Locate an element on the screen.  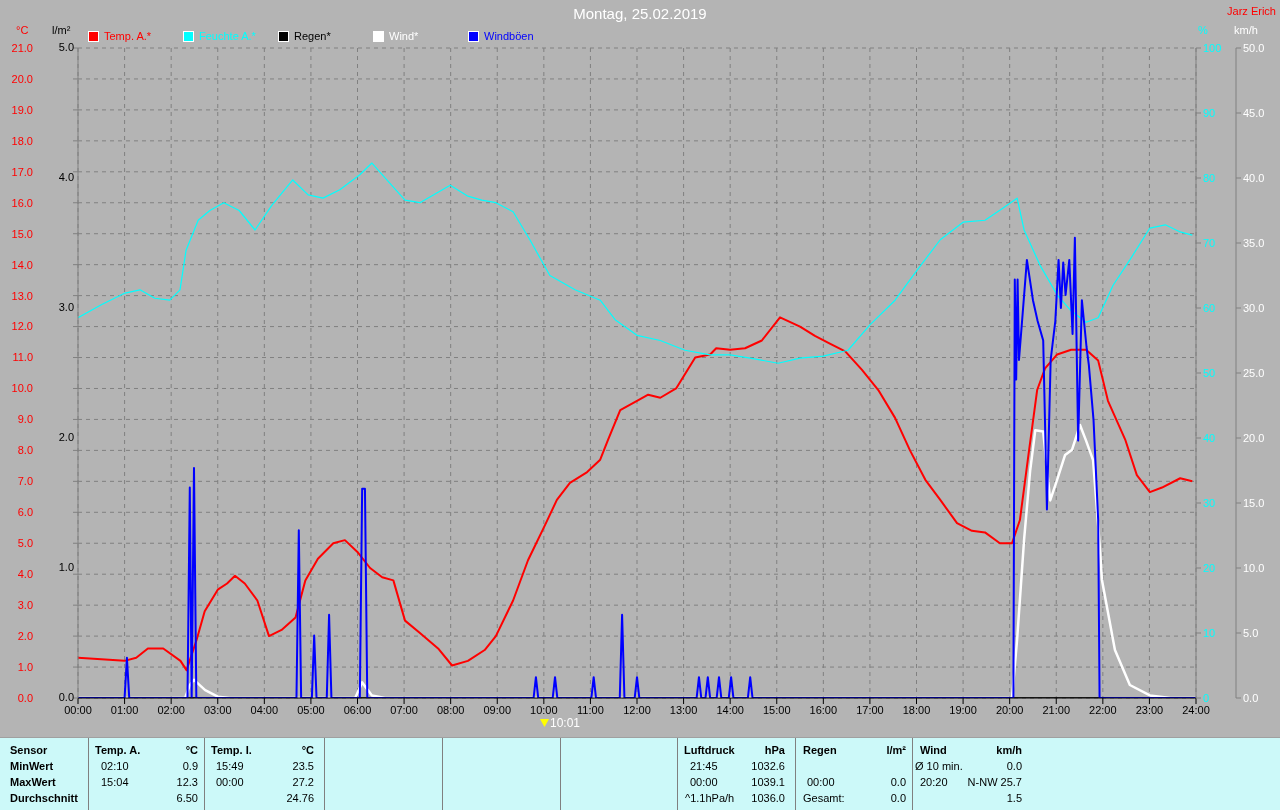
x-tick-label: 17:00 is located at coordinates (870, 709).